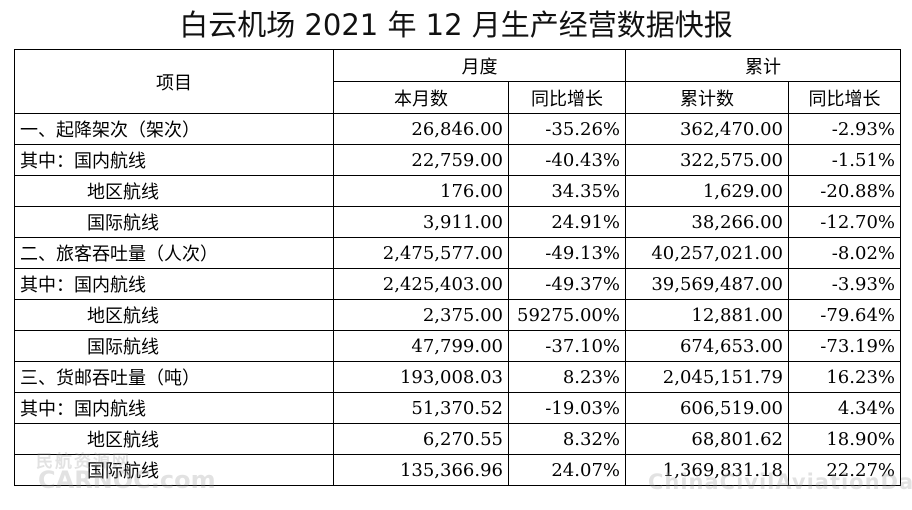 This screenshot has width=912, height=510. I want to click on table-row: 地区航线 176.00 34.35% 1,629.00 -20.88%, so click(457, 191).